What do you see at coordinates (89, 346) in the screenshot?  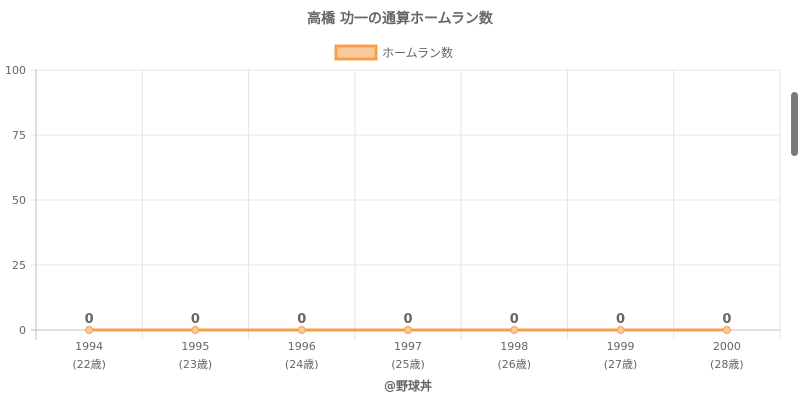 I see `x-tick-label: 1994` at bounding box center [89, 346].